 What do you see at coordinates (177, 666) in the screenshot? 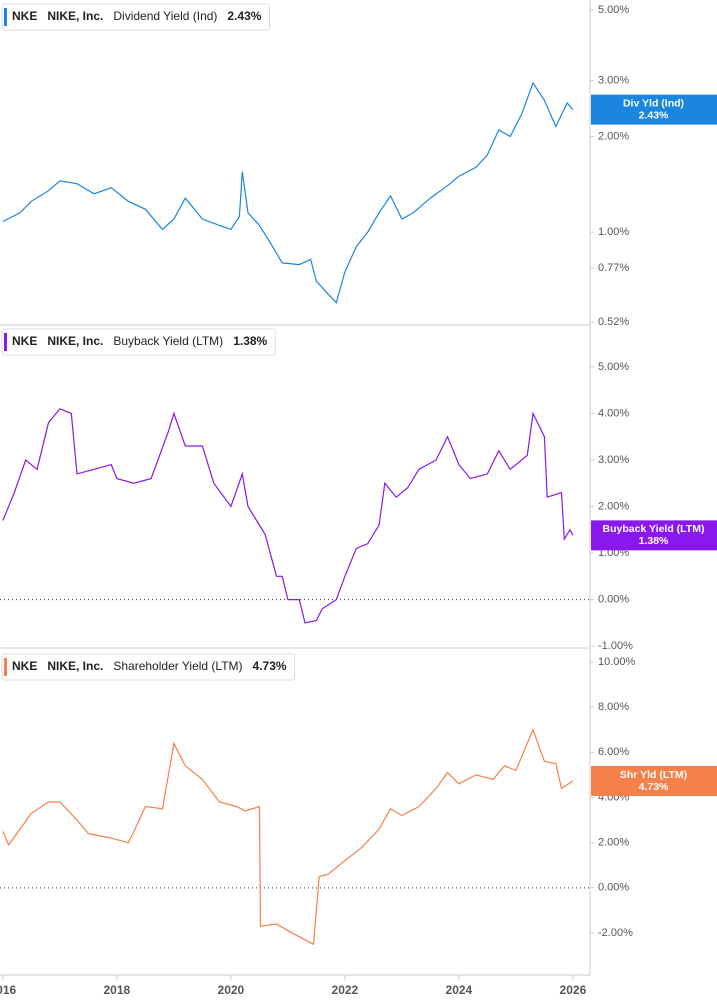
I see `legend-series-name: Shareholder Yield (LTM)` at bounding box center [177, 666].